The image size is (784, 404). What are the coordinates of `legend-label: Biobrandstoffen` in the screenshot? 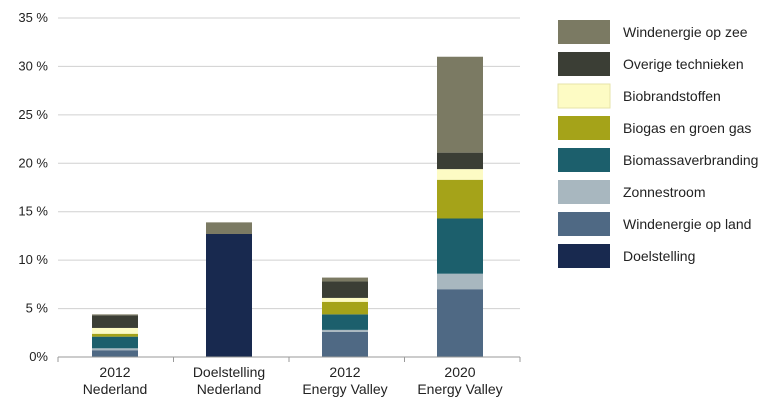 It's located at (672, 96).